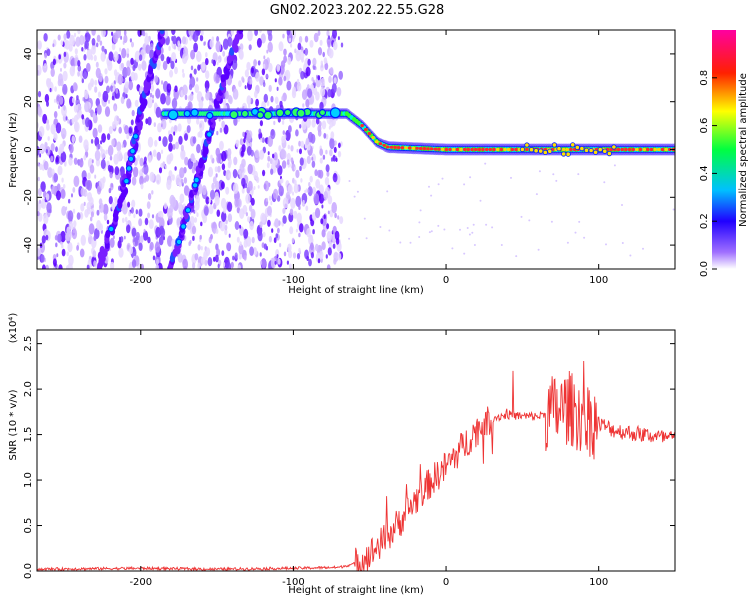 This screenshot has height=600, width=750. I want to click on colorbar-tick-label: 0.4, so click(704, 173).